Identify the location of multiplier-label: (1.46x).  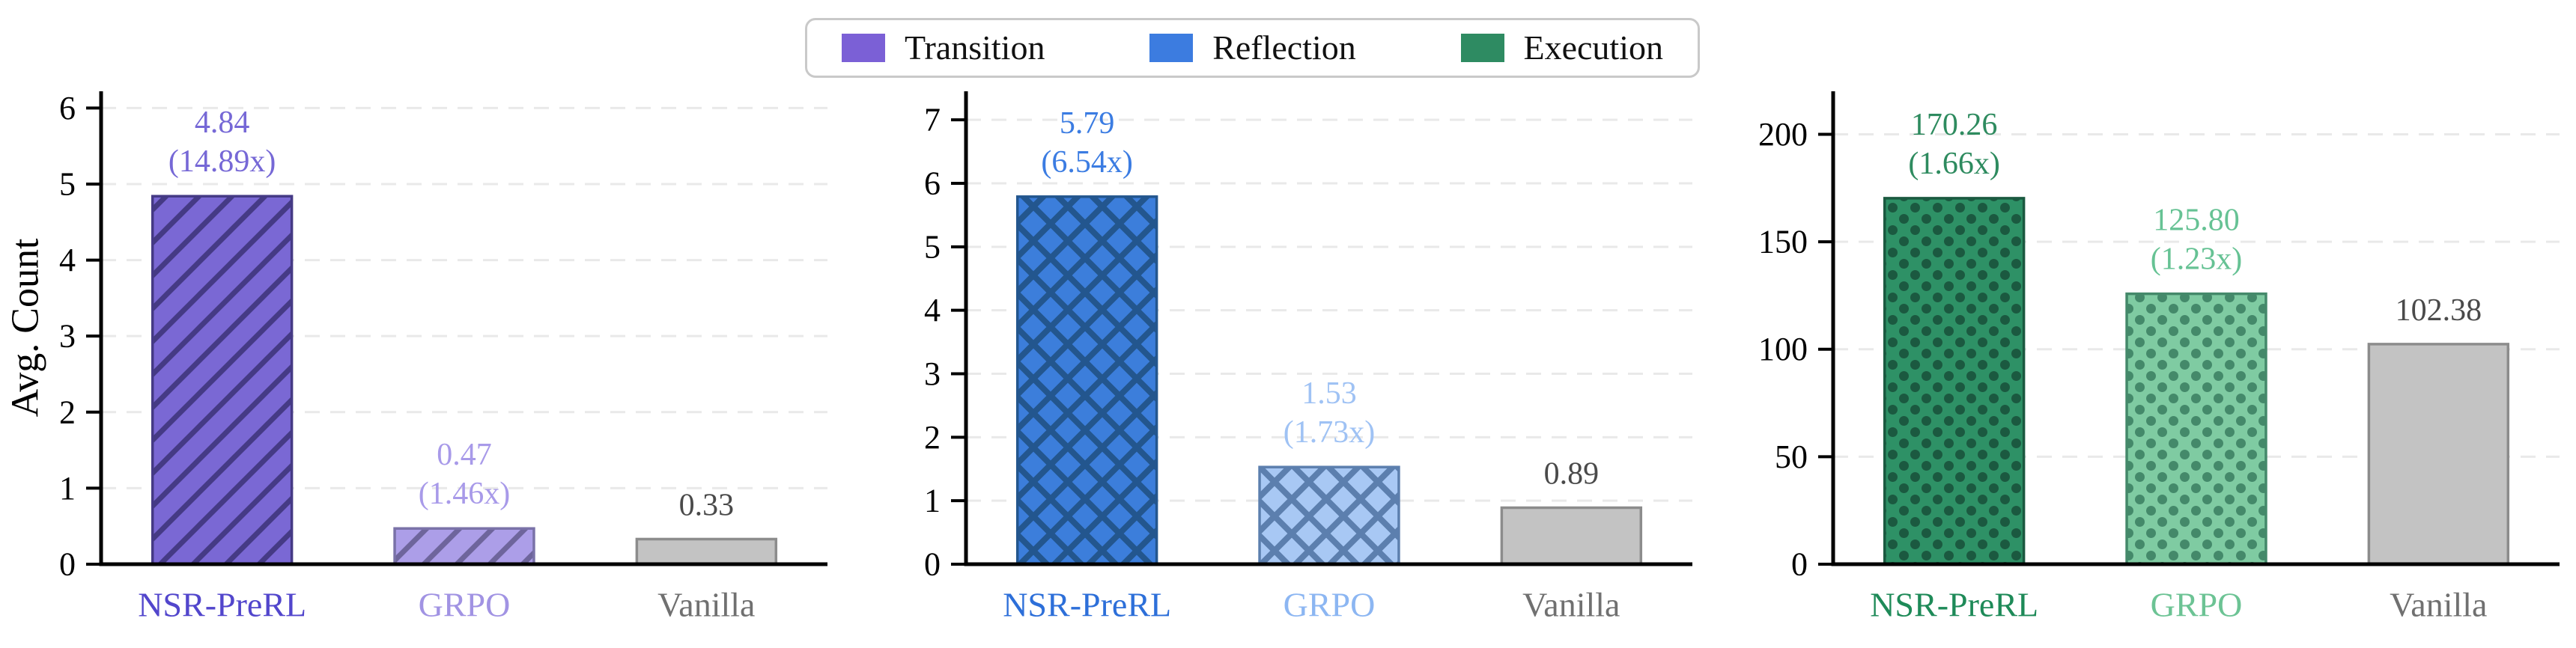
(464, 494).